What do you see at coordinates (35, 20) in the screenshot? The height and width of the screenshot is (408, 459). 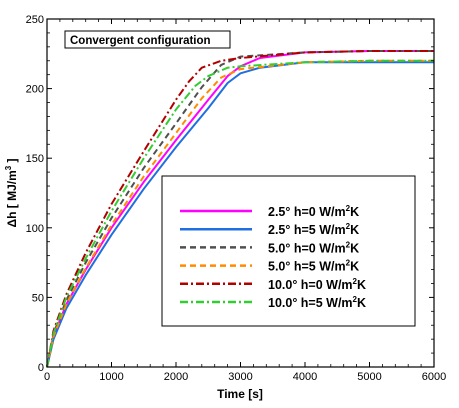 I see `y-tick-label: 250` at bounding box center [35, 20].